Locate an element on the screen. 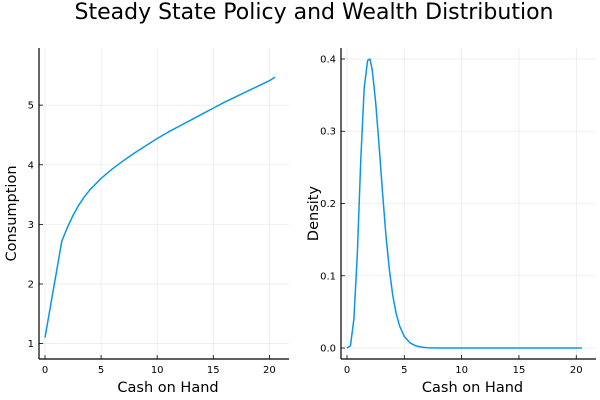 The height and width of the screenshot is (400, 600). density-x-axis-label: Cash on Hand is located at coordinates (472, 388).